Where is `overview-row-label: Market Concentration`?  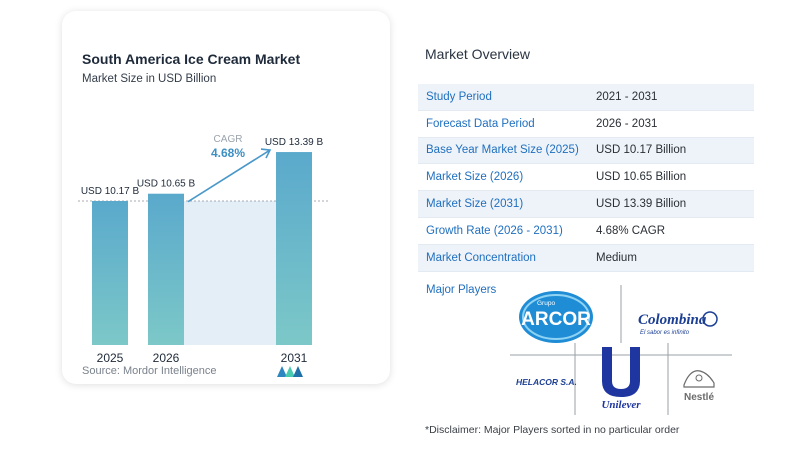 overview-row-label: Market Concentration is located at coordinates (481, 257).